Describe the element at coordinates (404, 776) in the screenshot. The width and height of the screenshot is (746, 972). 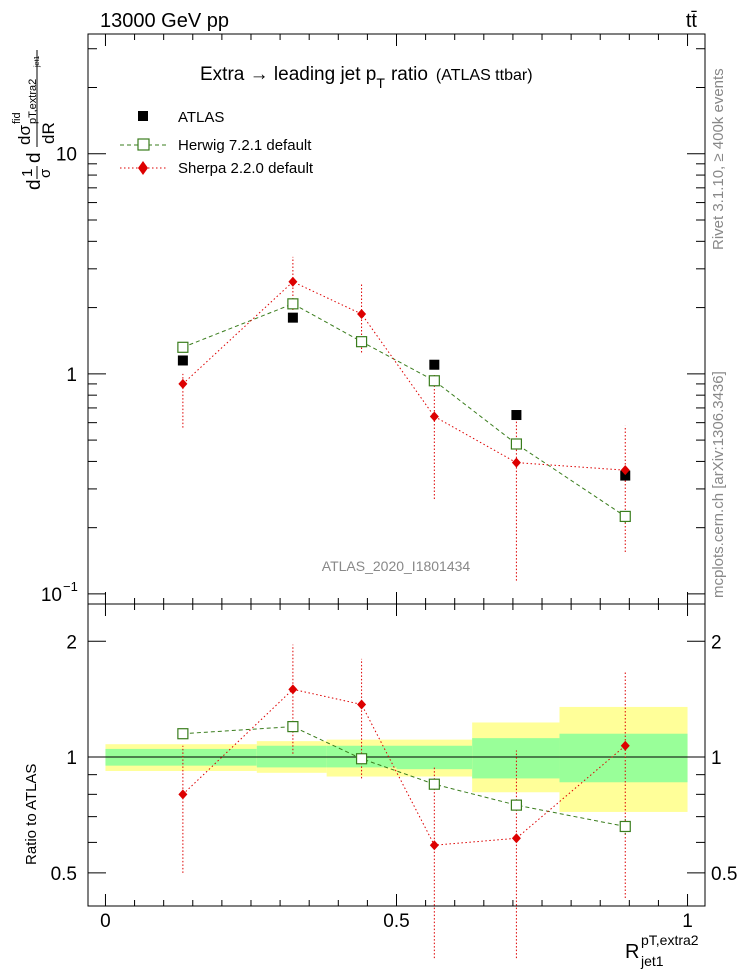
I see `herwig-ratio-line` at that location.